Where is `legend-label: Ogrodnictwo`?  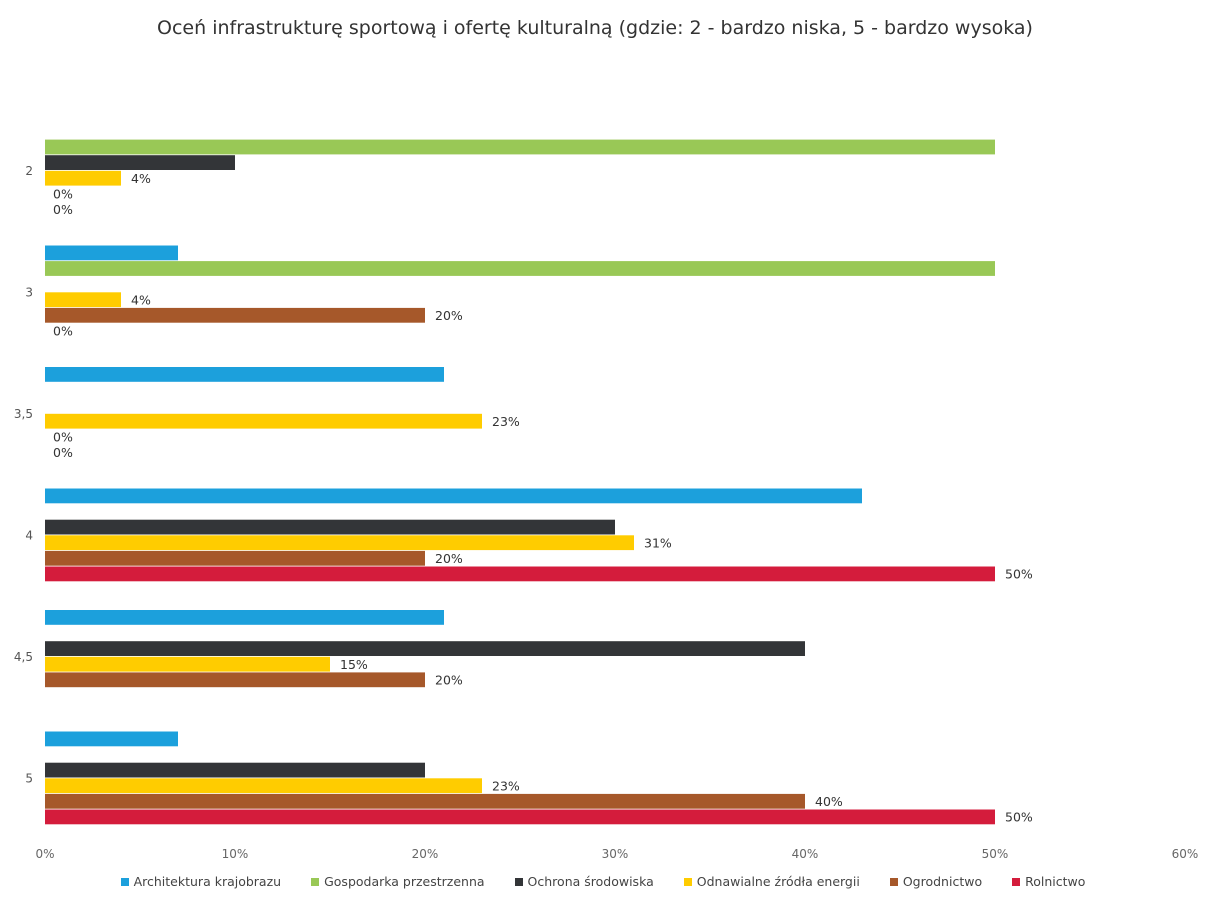 legend-label: Ogrodnictwo is located at coordinates (942, 881).